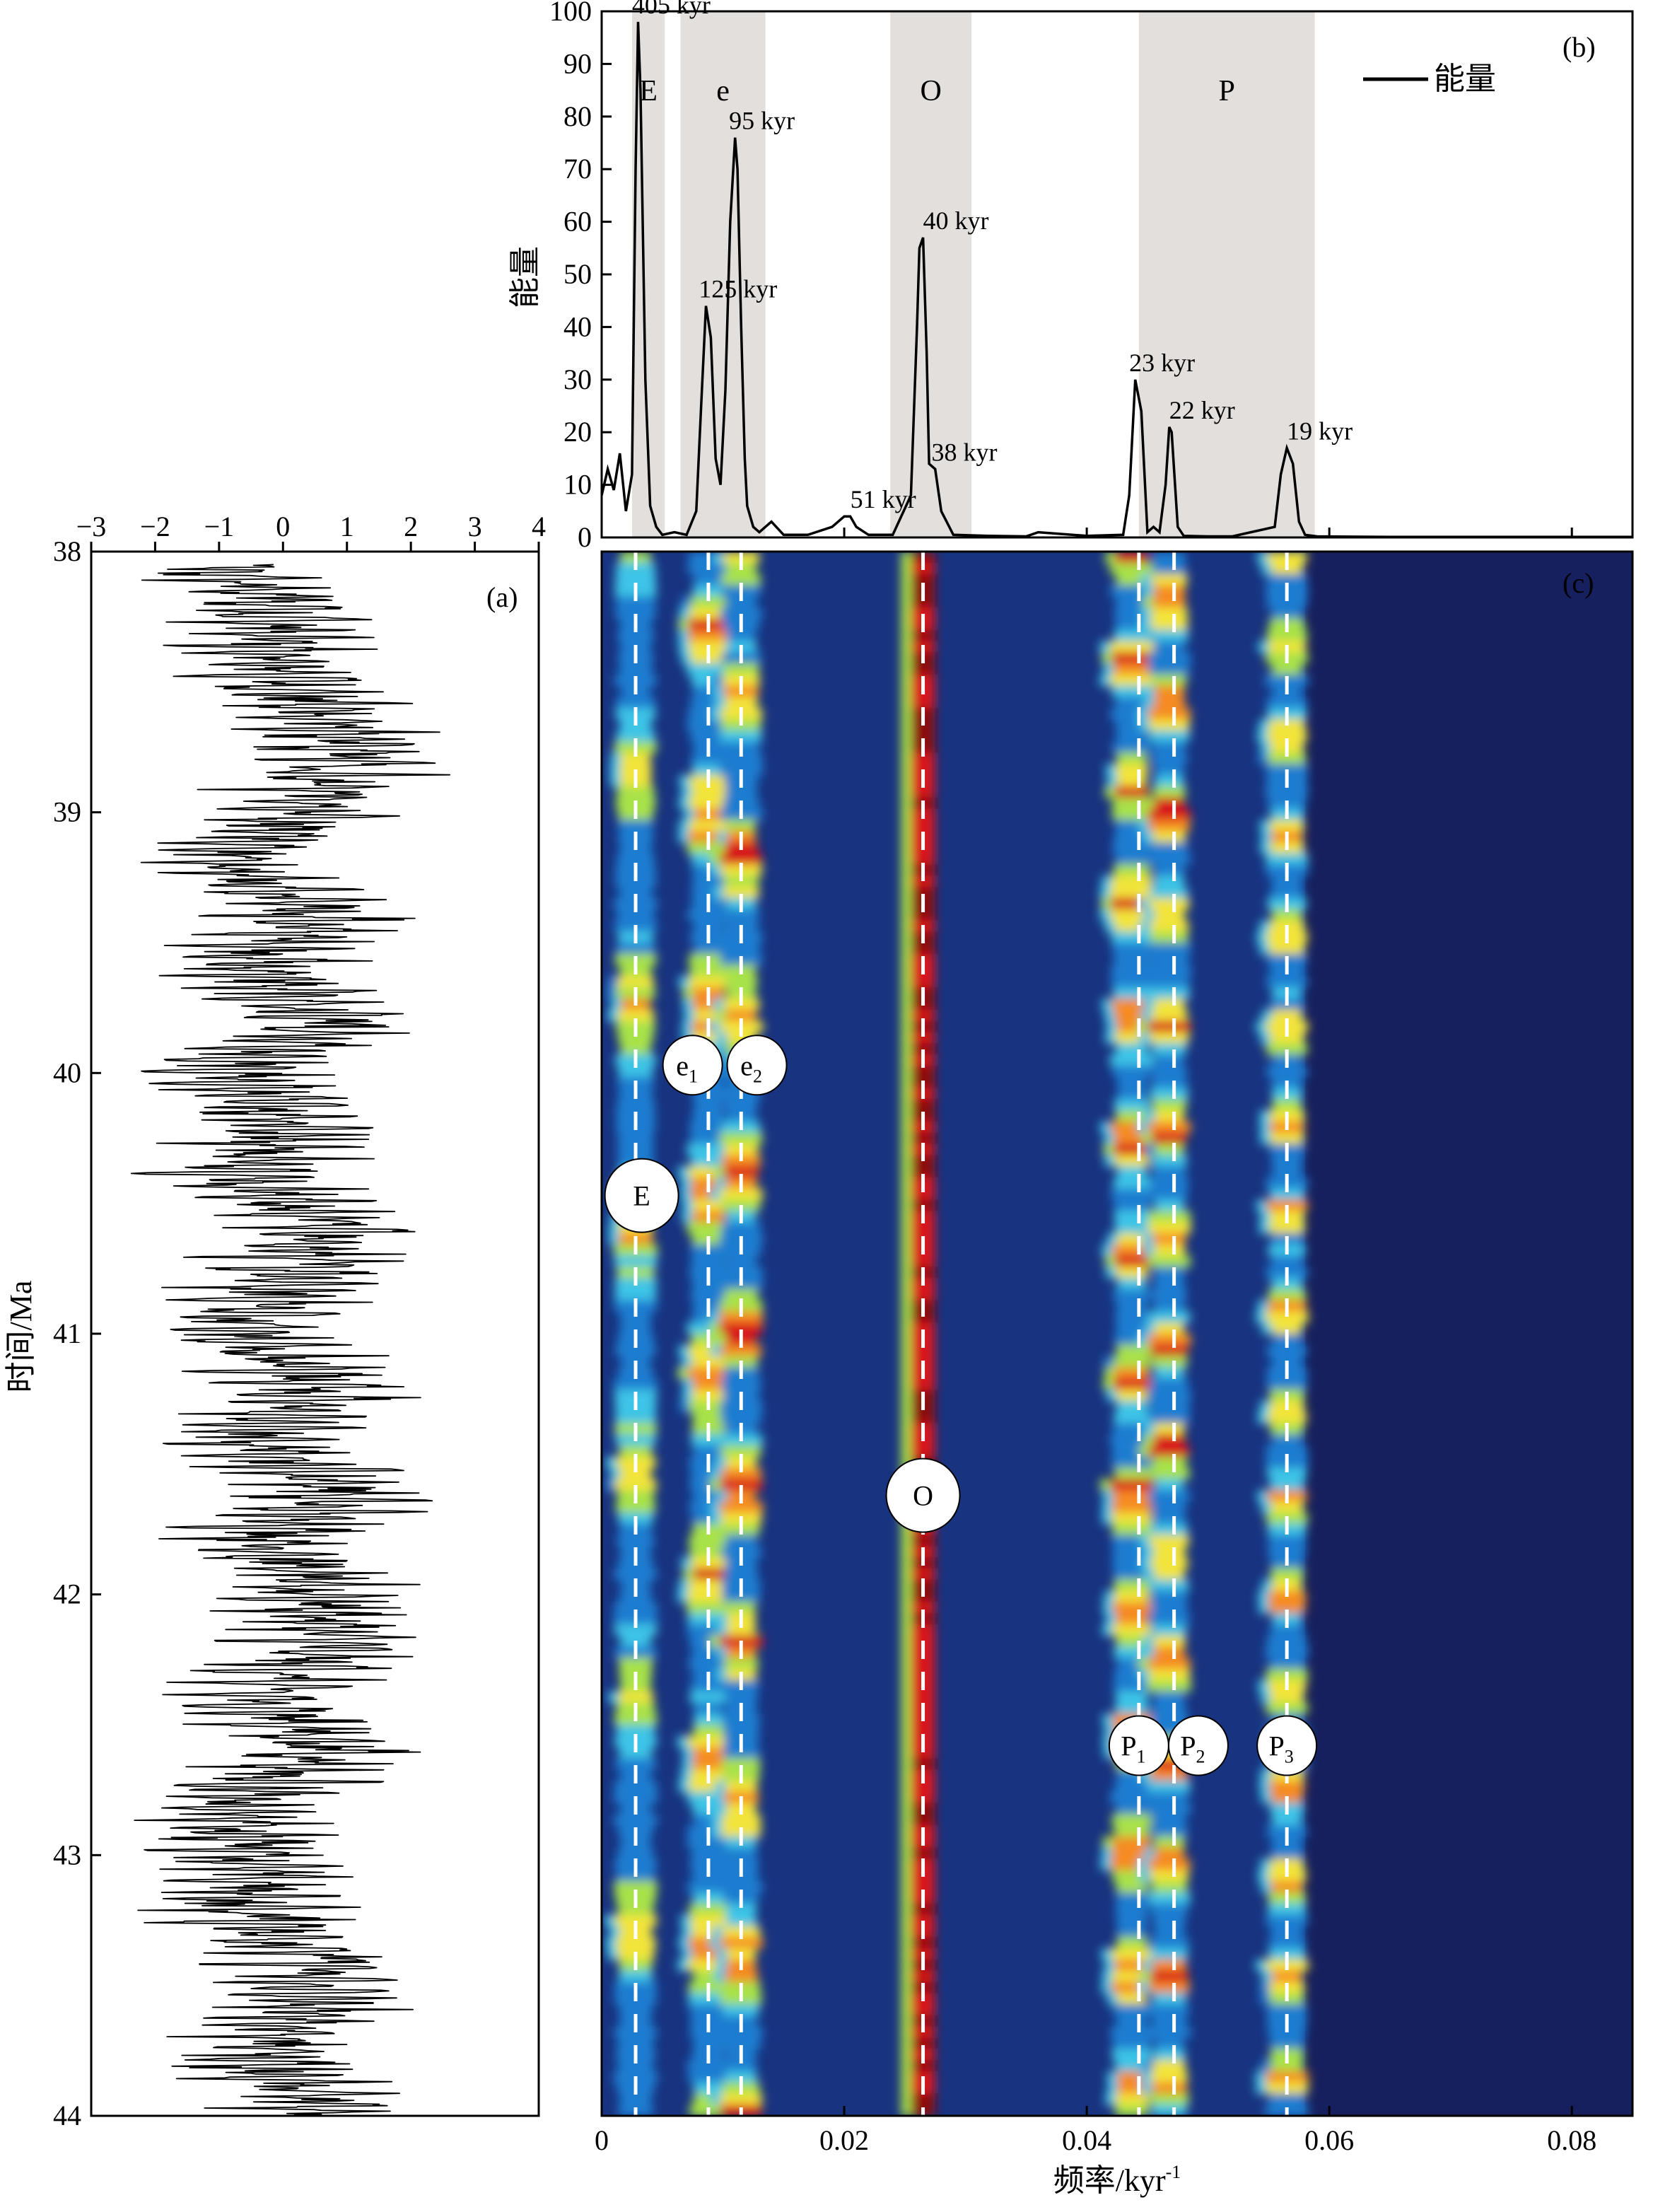 This screenshot has height=2212, width=1653. I want to click on circle-label-subscript: 3, so click(1289, 1756).